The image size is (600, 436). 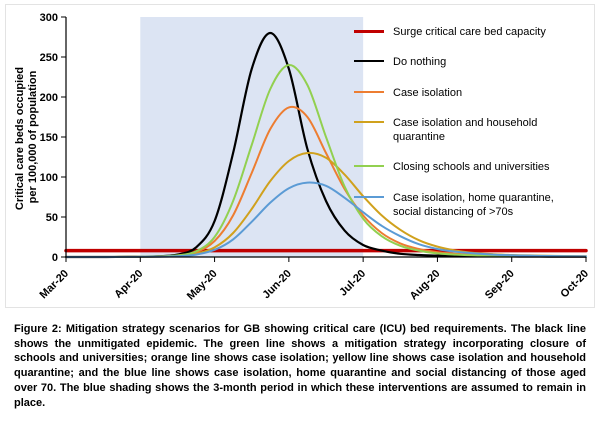 What do you see at coordinates (55, 285) in the screenshot?
I see `x-tick-label: Mar-20` at bounding box center [55, 285].